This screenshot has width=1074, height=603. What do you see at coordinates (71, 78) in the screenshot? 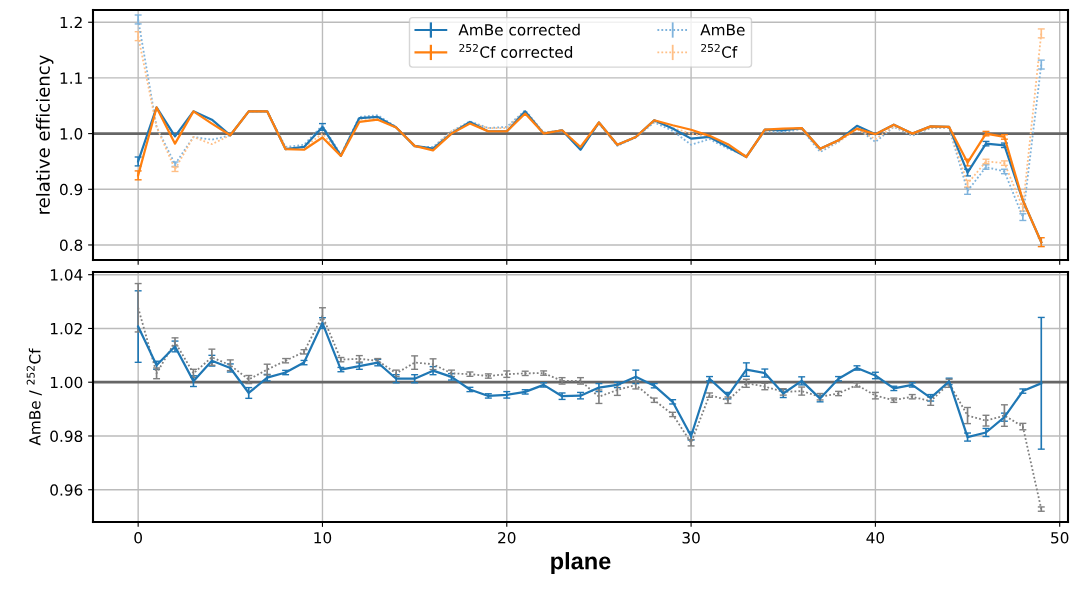
I see `y-tick-label: 1.1` at bounding box center [71, 78].